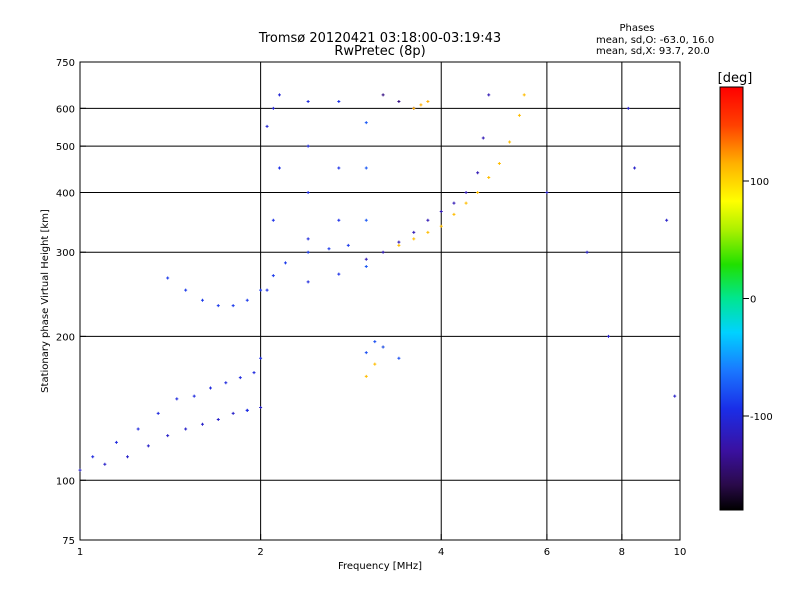 The height and width of the screenshot is (600, 800). What do you see at coordinates (68, 541) in the screenshot?
I see `y-tick-label: 75` at bounding box center [68, 541].